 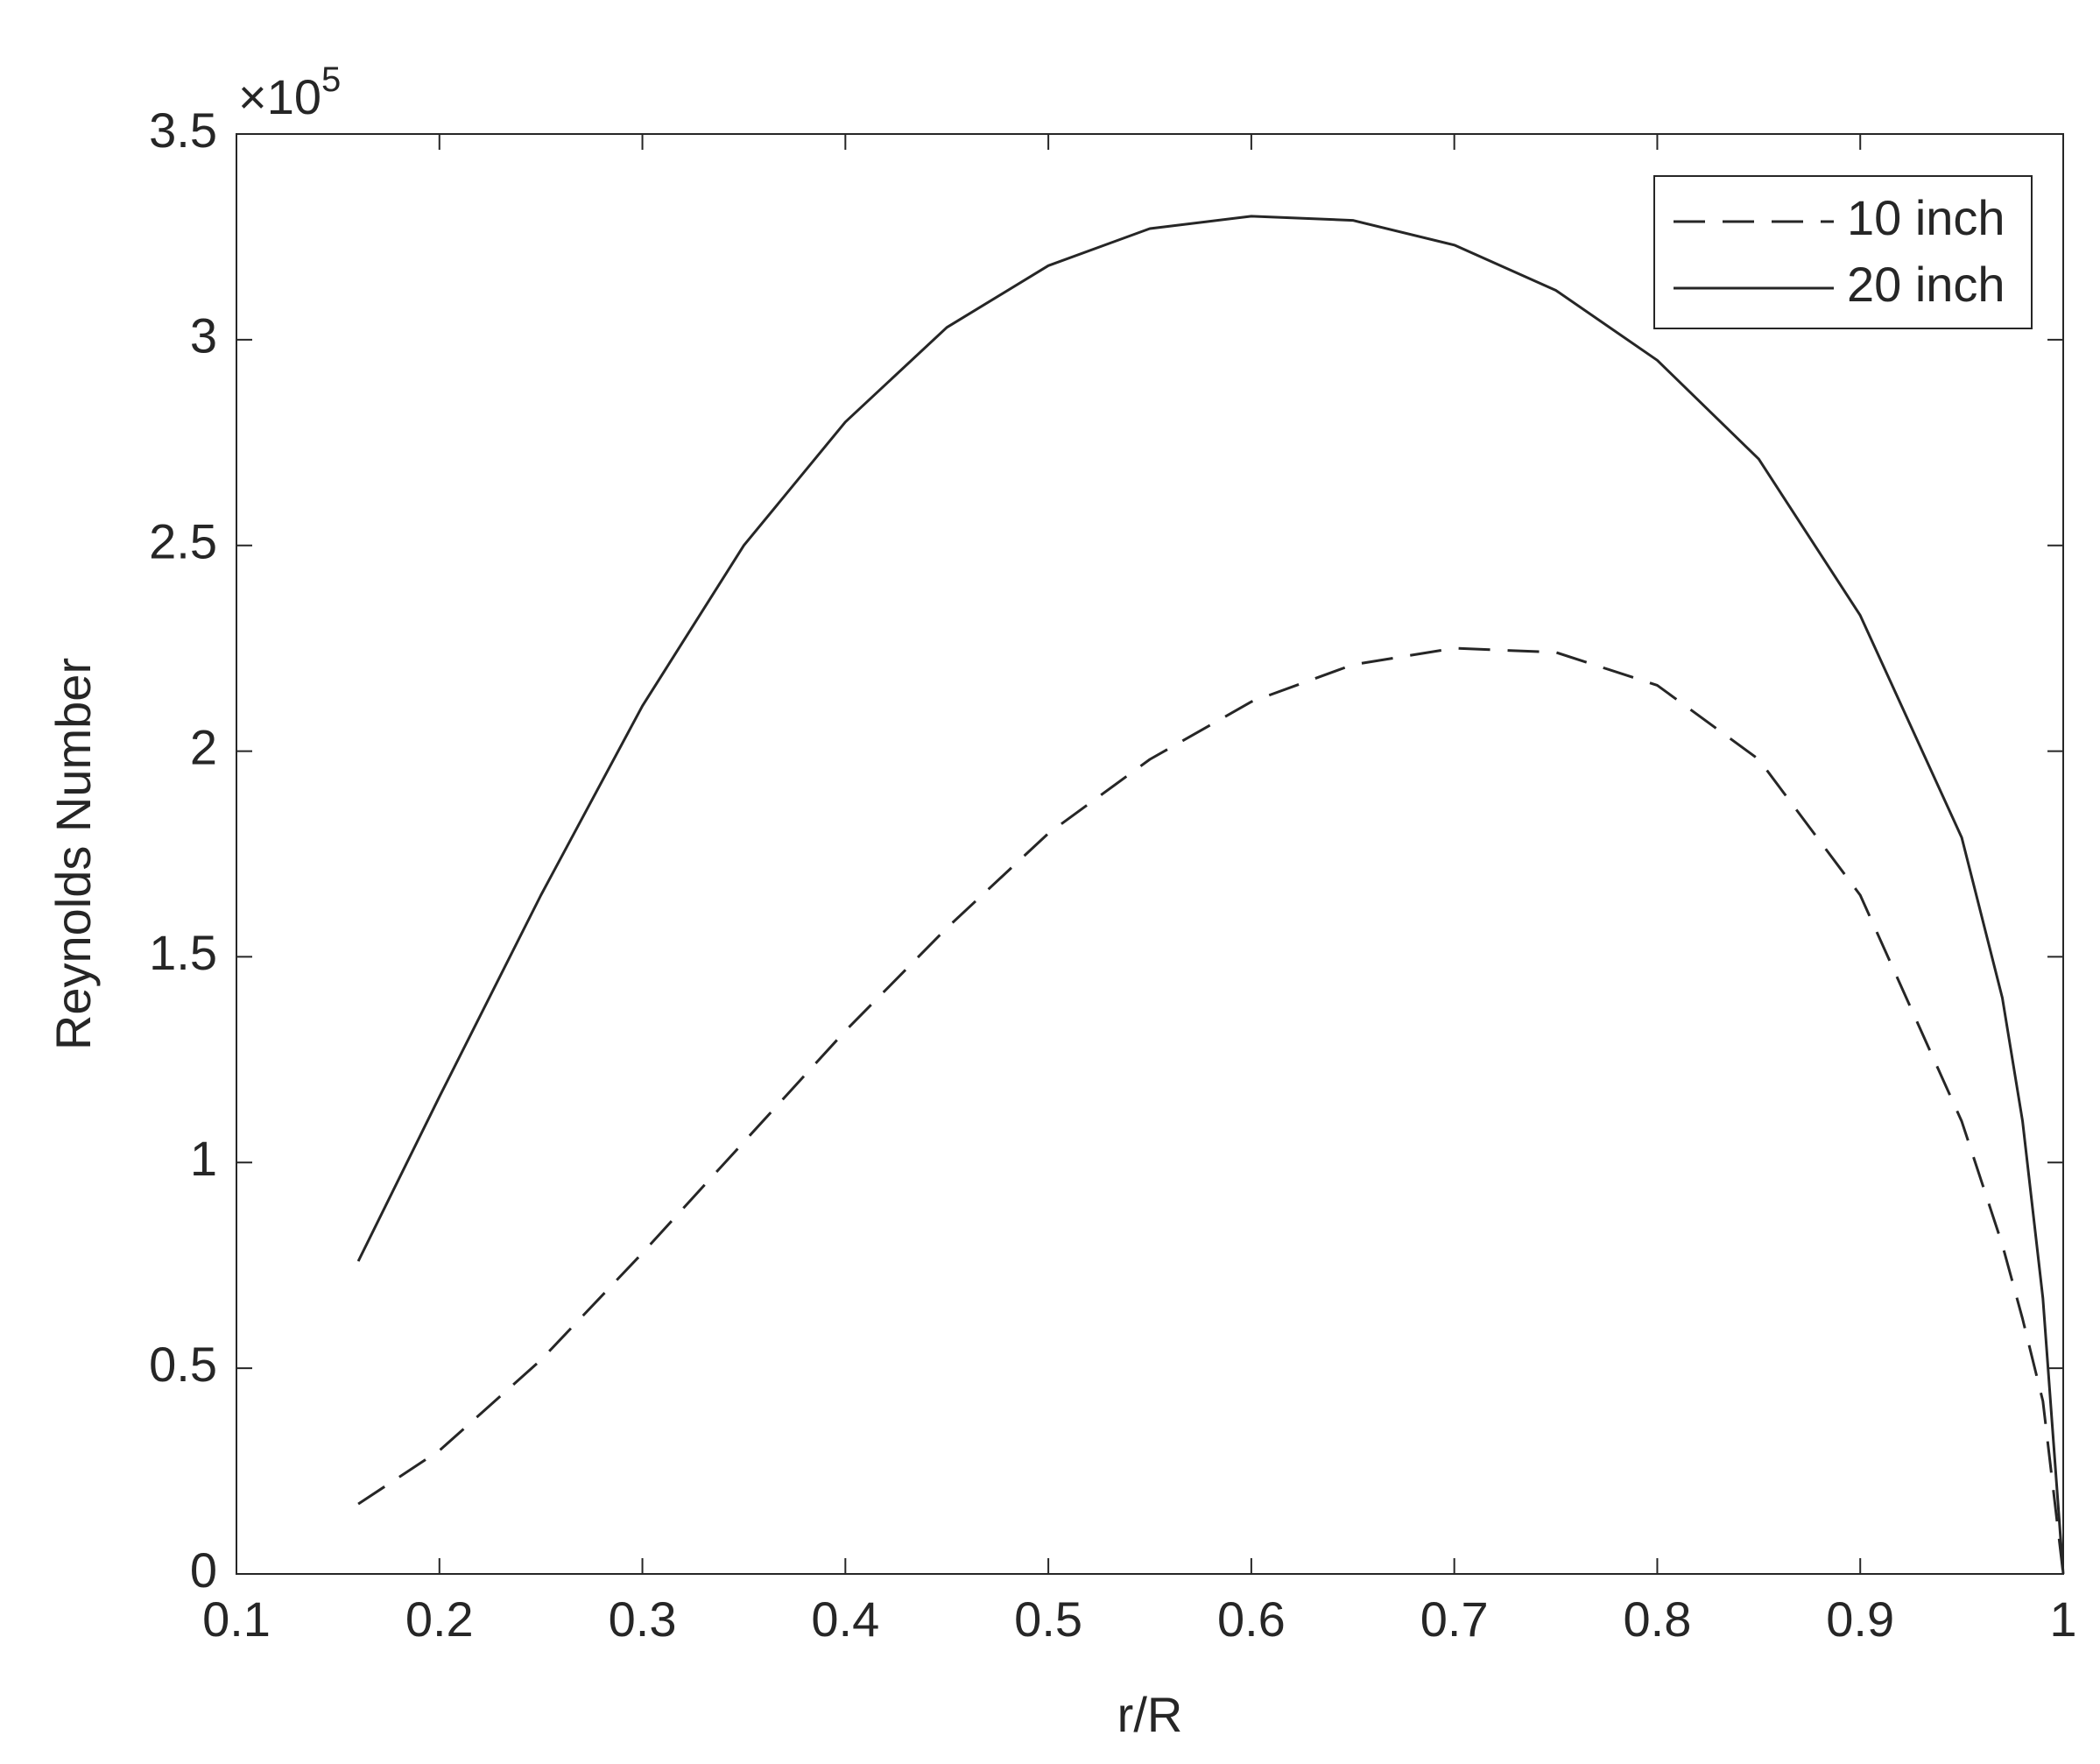 I want to click on y-tick-label: 0.5, so click(x=183, y=1364).